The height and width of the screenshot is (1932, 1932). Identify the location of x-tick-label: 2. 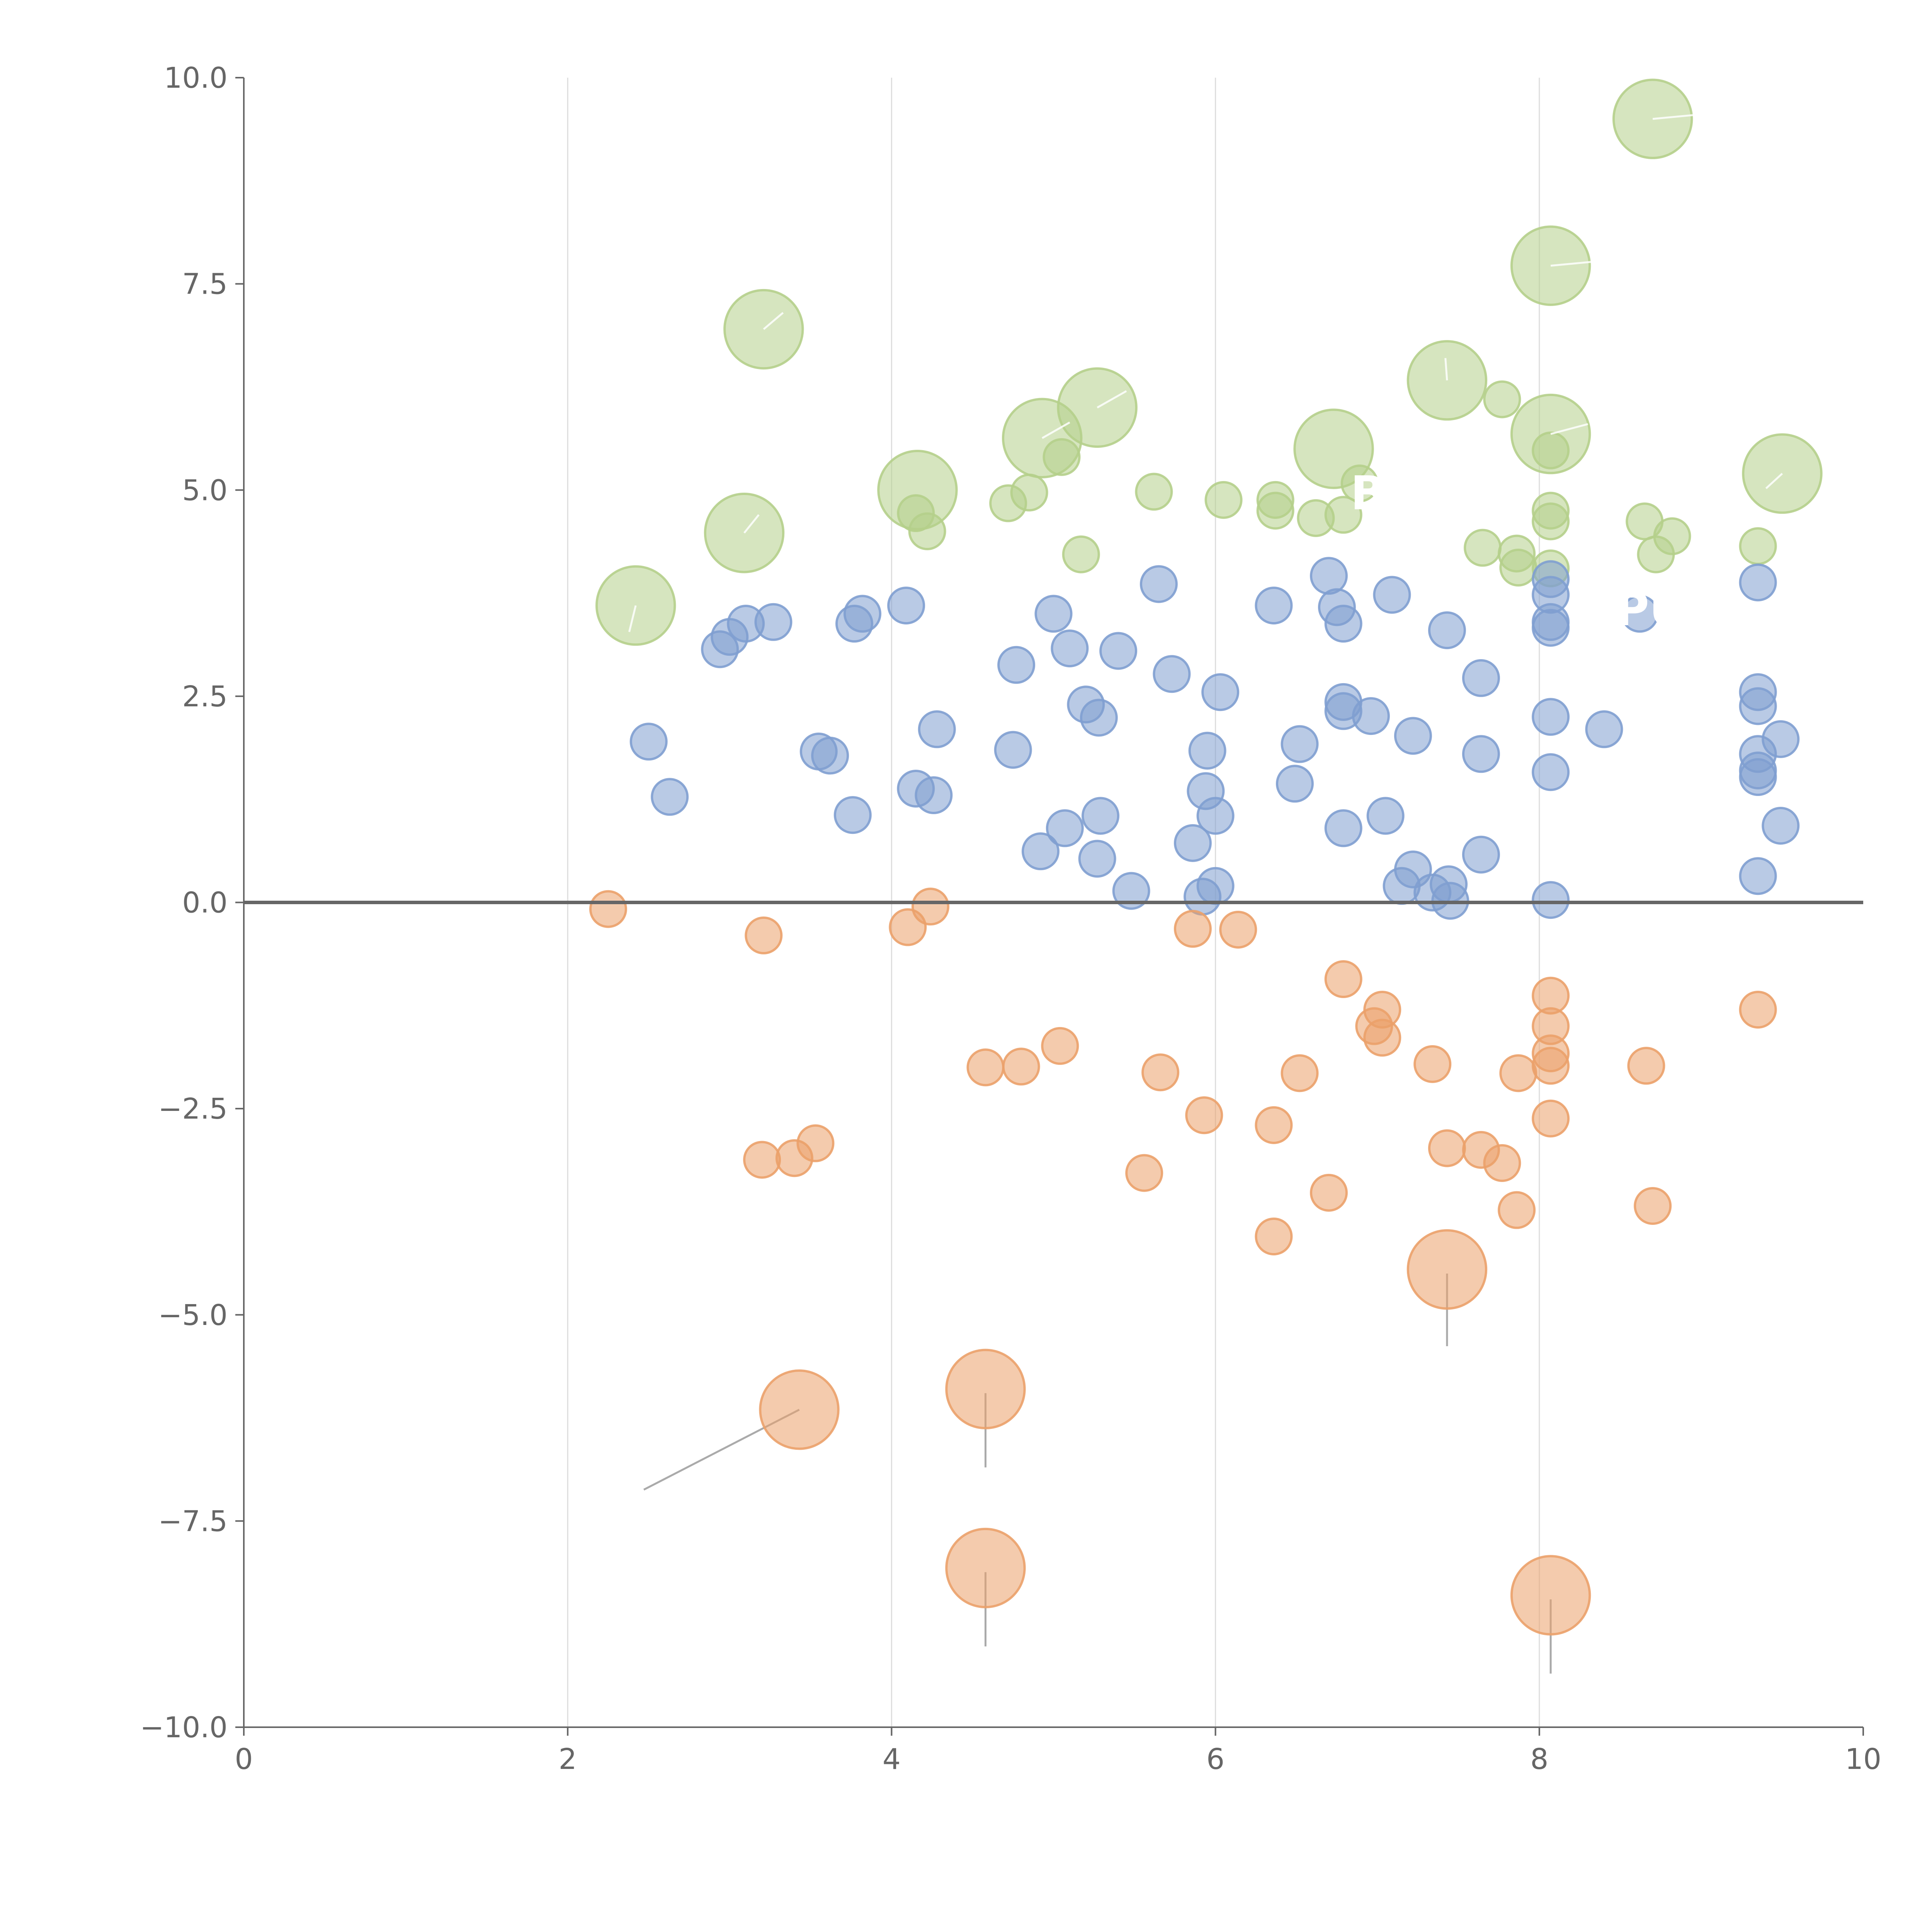
(568, 1759).